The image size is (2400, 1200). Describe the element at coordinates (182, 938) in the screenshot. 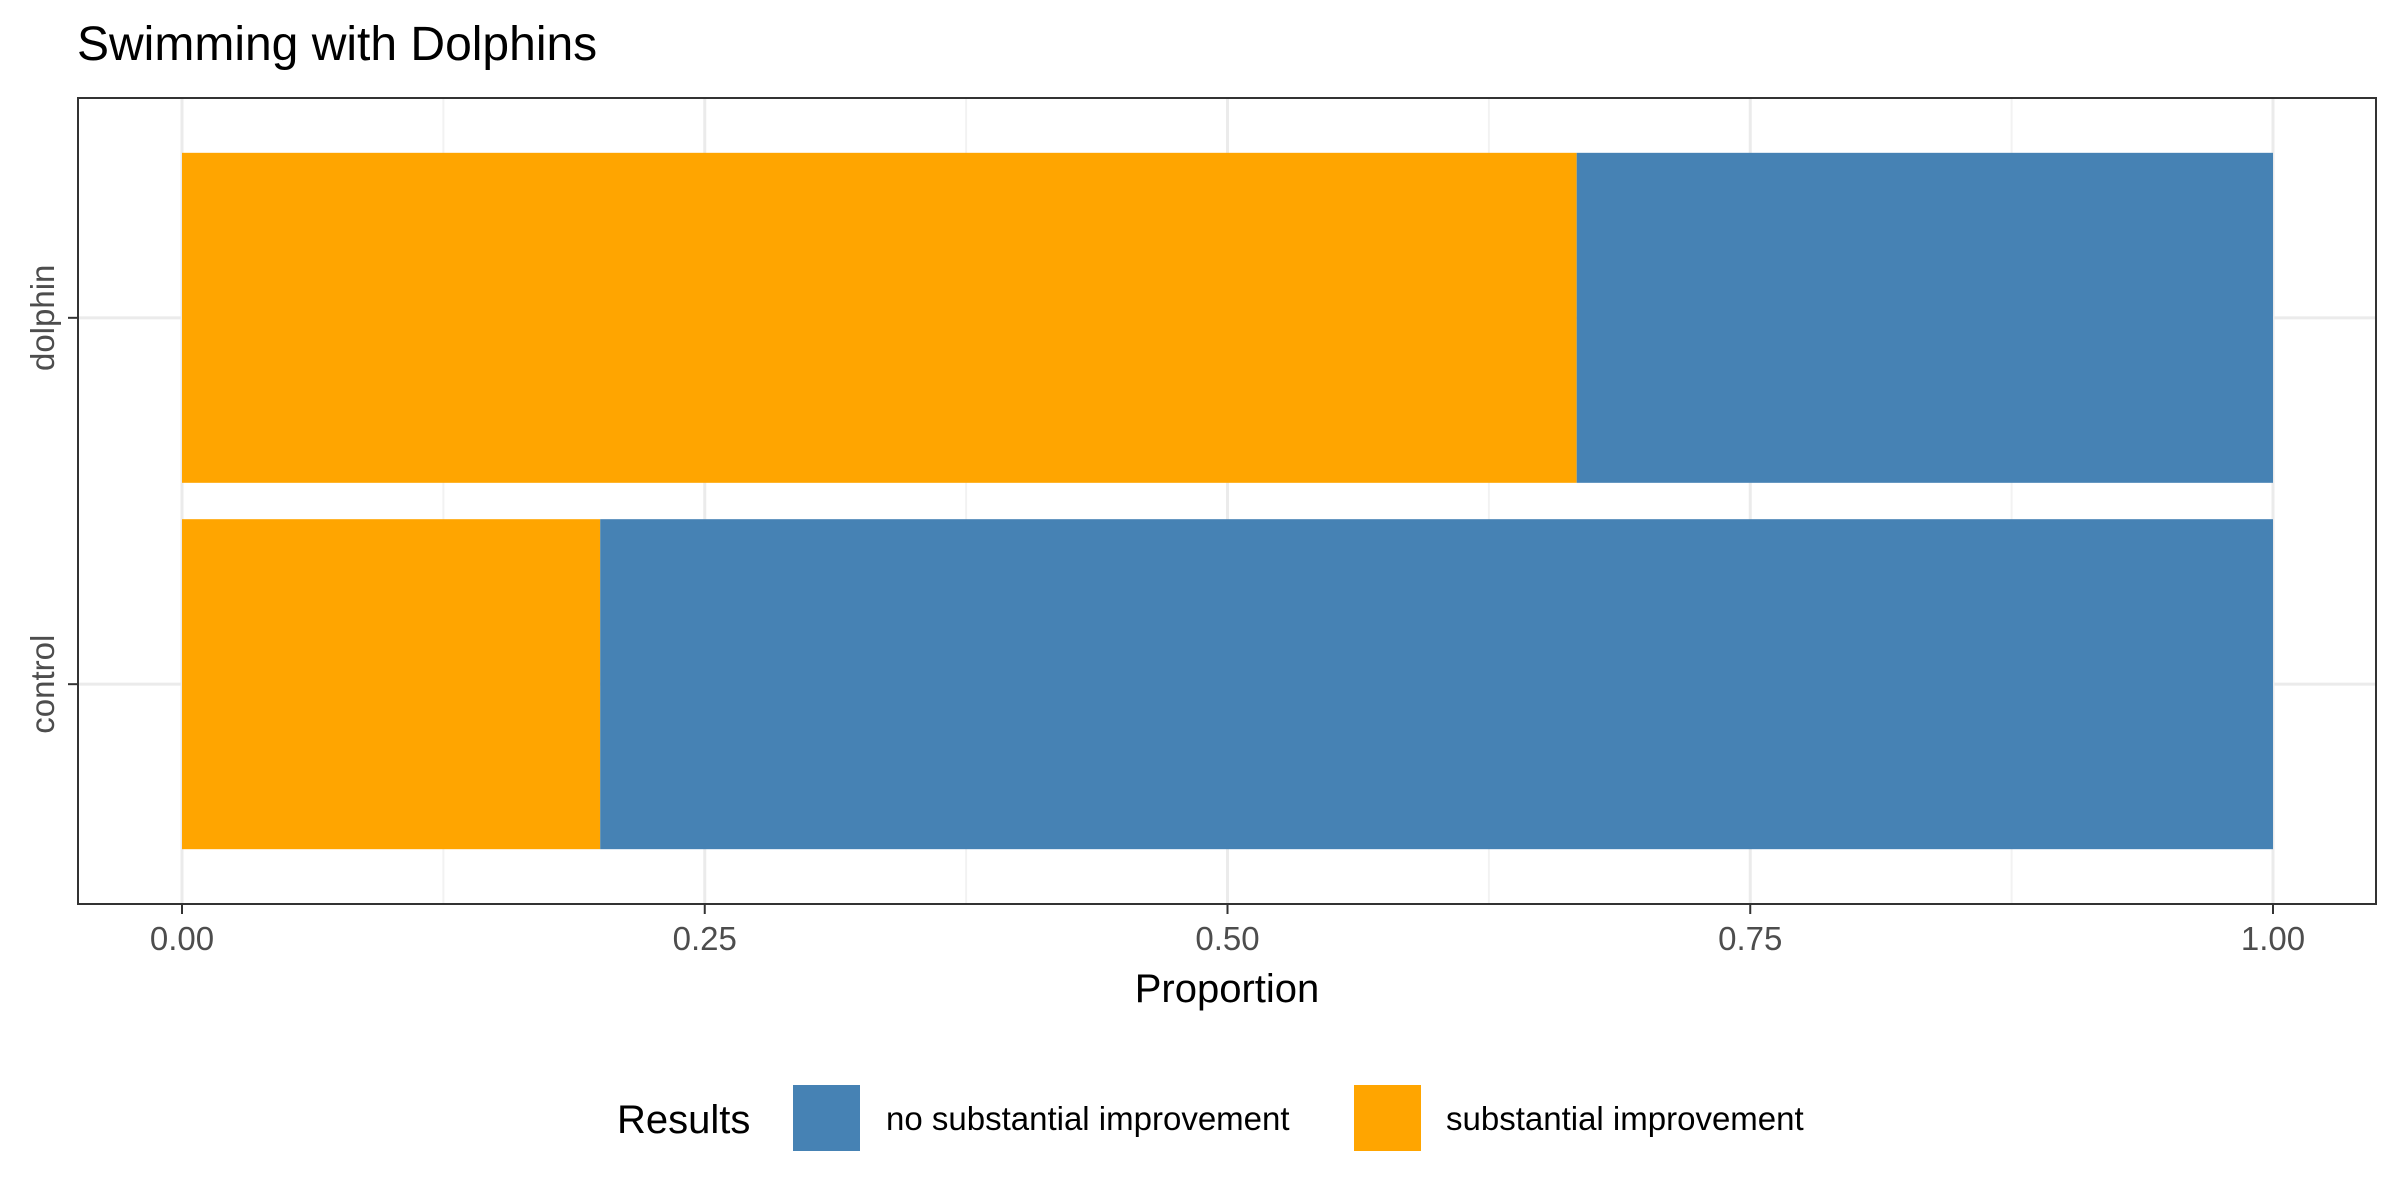

I see `x-tick-label: 0.00` at that location.